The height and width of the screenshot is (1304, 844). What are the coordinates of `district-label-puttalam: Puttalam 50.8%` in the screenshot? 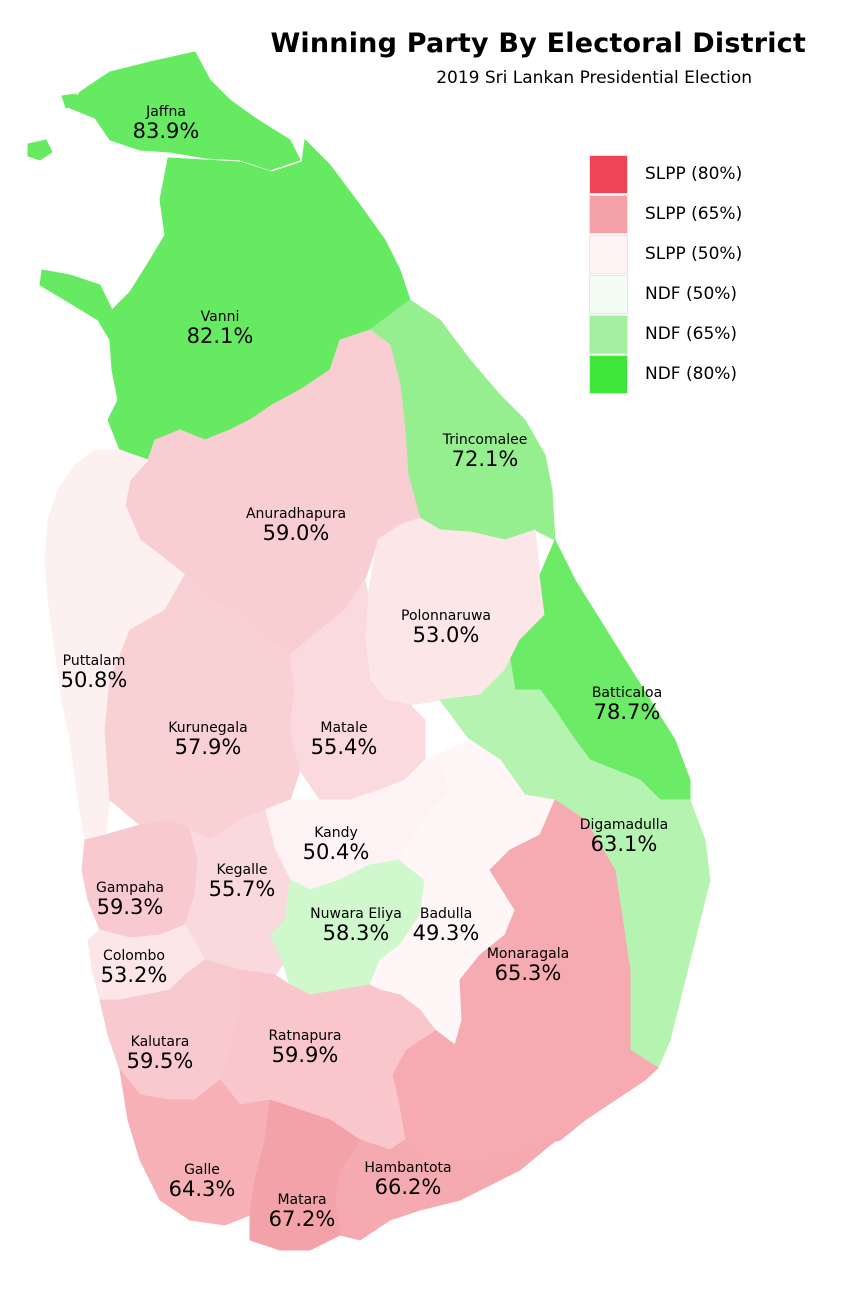 It's located at (94, 672).